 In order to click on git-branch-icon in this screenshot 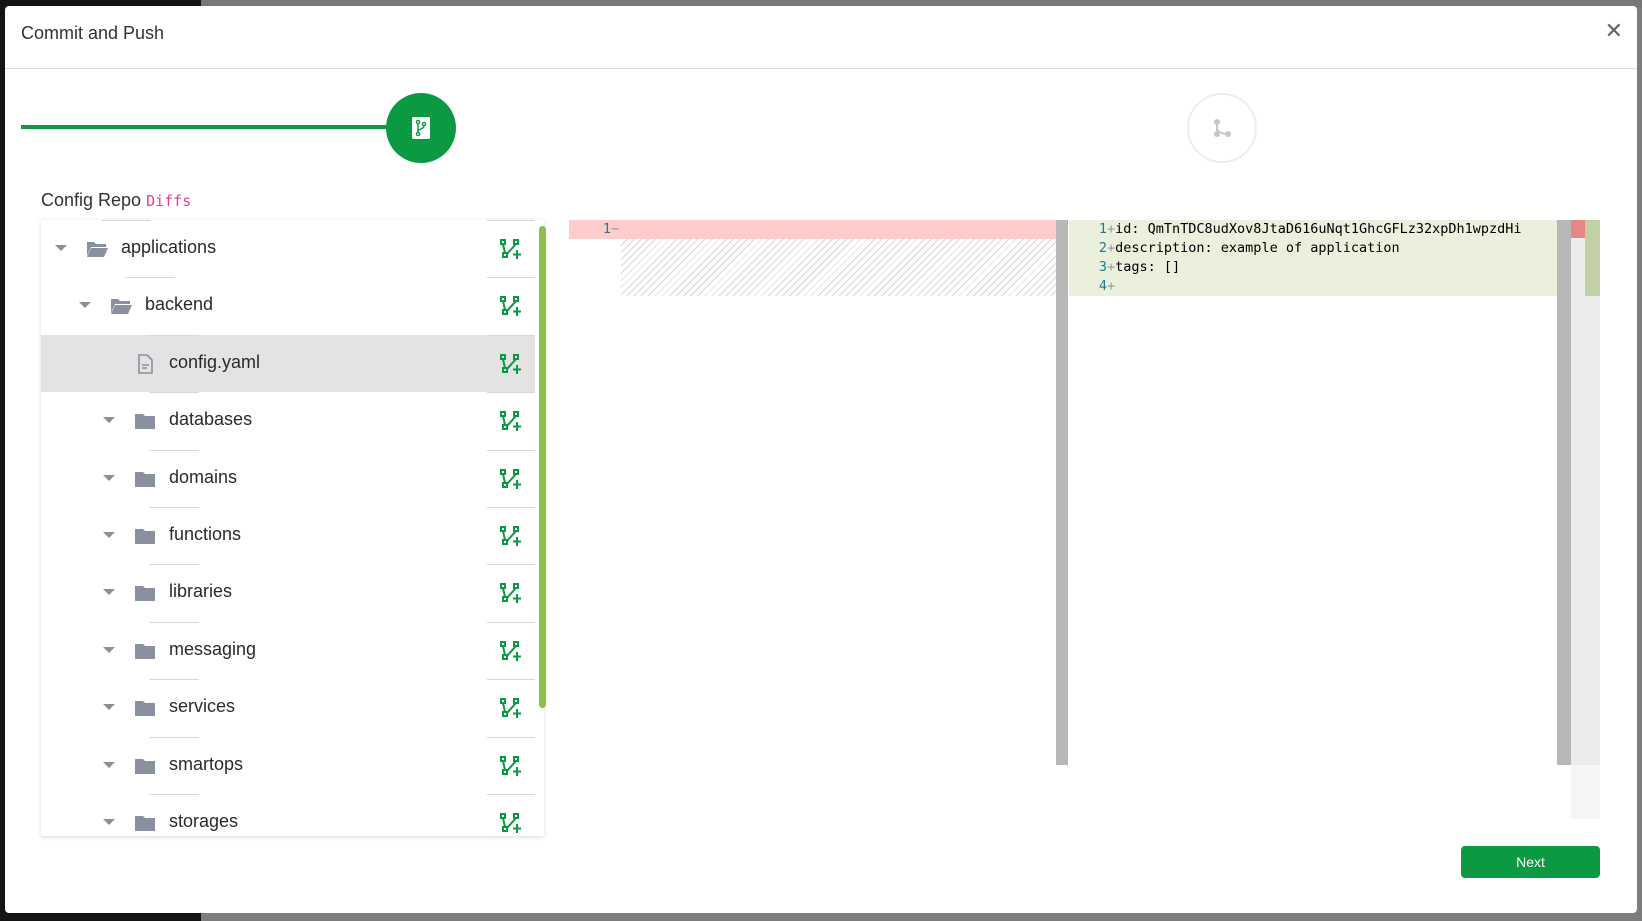, I will do `click(421, 128)`.